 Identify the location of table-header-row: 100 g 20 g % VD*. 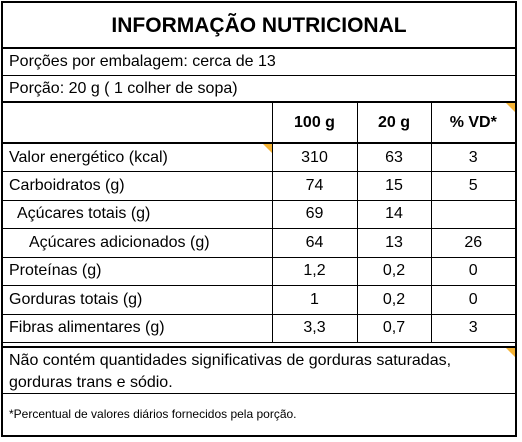
(259, 123).